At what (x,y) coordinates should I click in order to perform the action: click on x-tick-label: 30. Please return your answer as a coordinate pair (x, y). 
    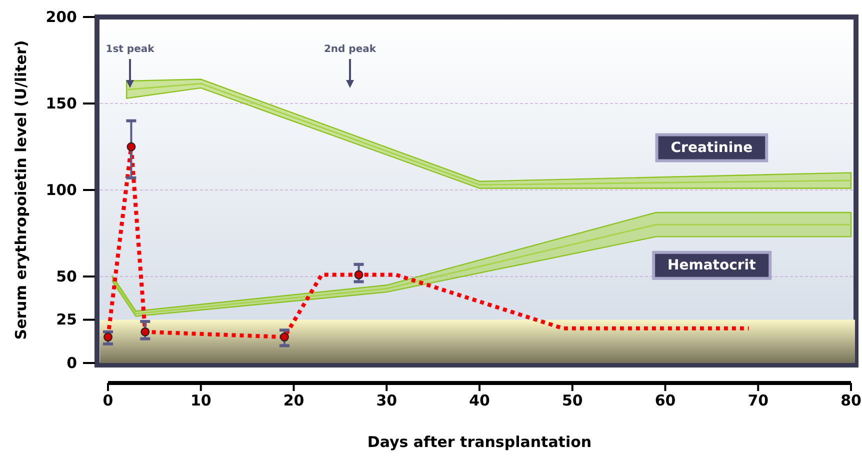
    Looking at the image, I should click on (387, 401).